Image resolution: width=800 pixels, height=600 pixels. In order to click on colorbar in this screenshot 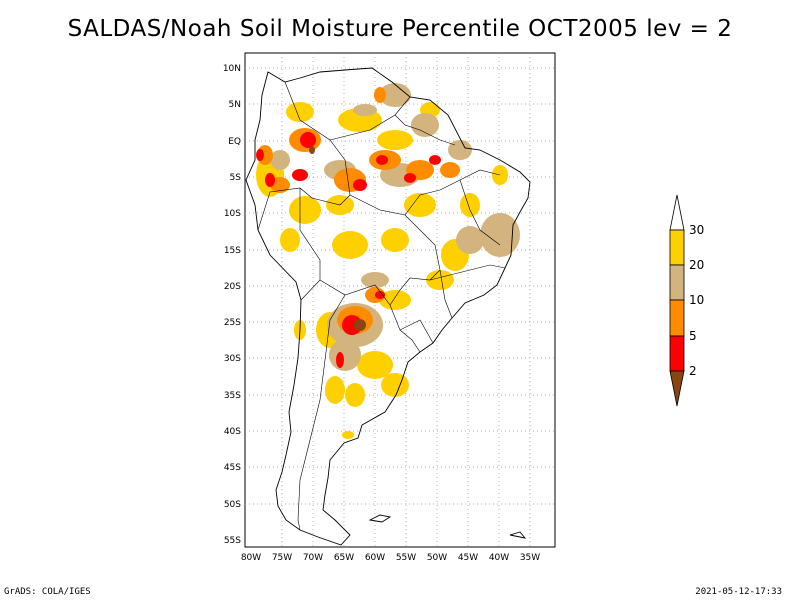, I will do `click(677, 300)`.